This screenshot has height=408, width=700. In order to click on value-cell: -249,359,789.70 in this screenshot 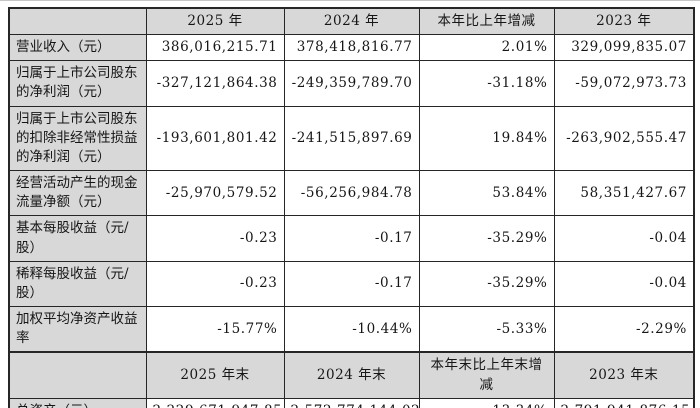, I will do `click(351, 83)`.